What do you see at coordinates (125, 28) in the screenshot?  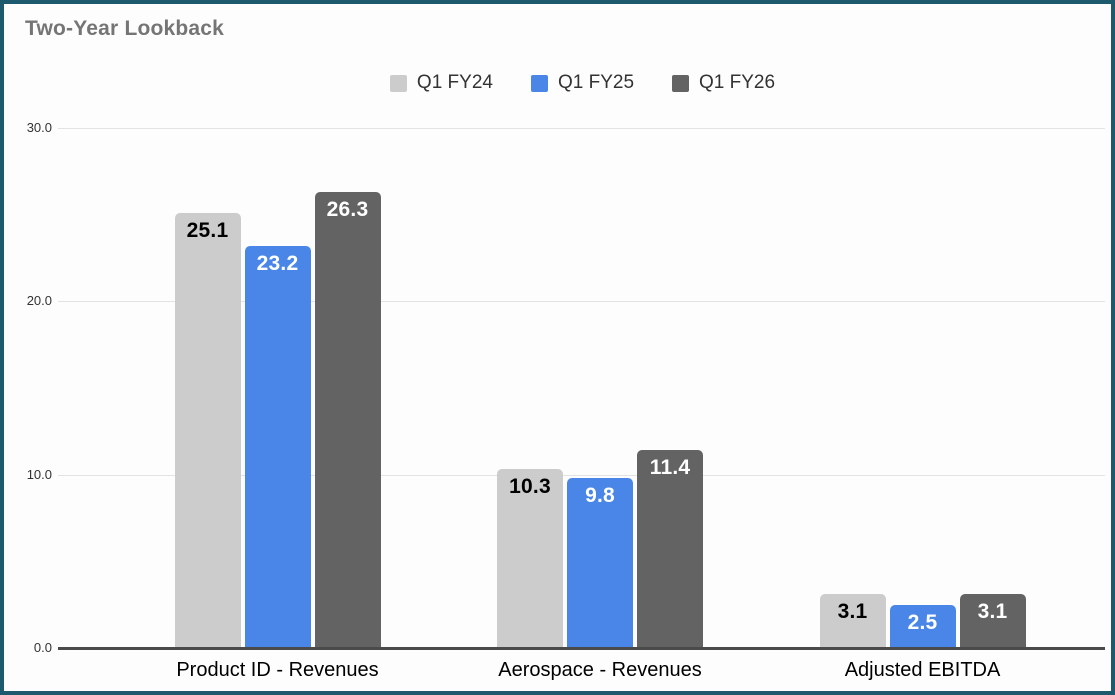 I see `chart-title: Two-Year Lookback` at bounding box center [125, 28].